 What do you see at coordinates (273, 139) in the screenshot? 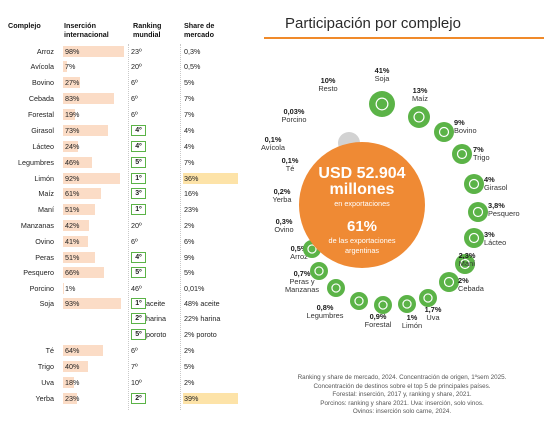
I see `slice-value: 0,1%` at bounding box center [273, 139].